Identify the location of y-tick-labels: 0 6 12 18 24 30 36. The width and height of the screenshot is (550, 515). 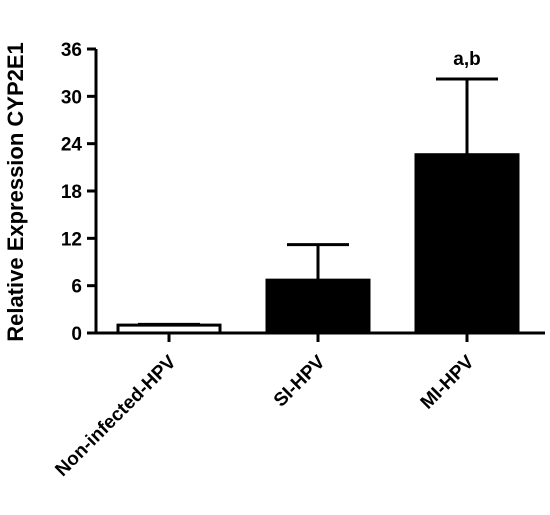
(72, 192).